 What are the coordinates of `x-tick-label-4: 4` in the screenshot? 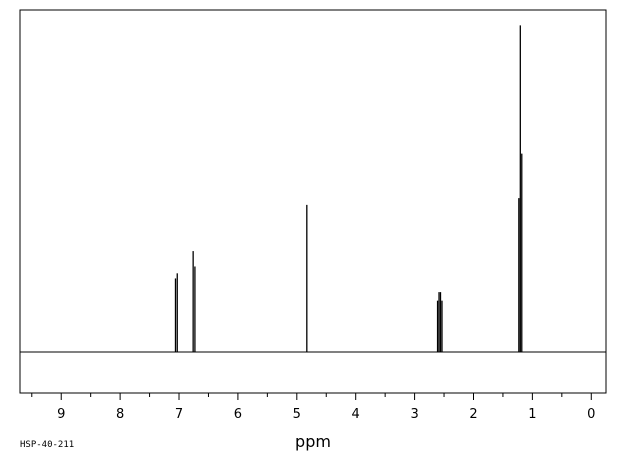 It's located at (356, 414).